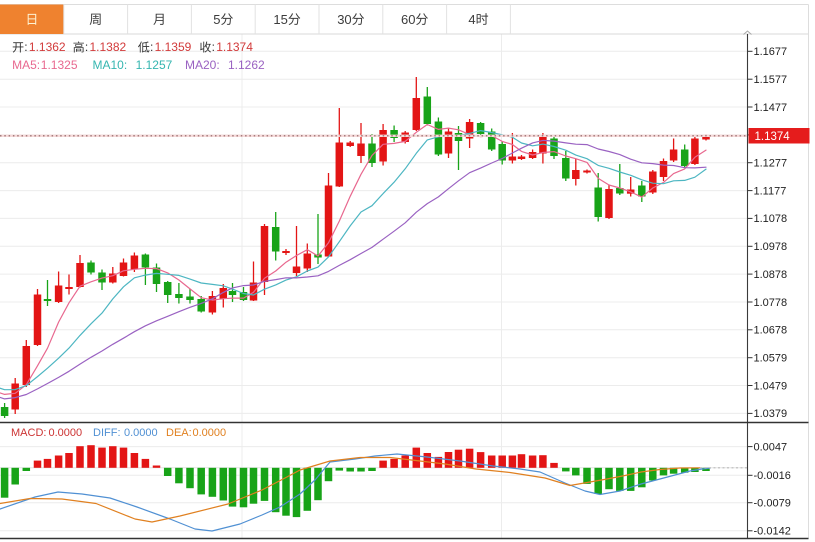 This screenshot has width=815, height=542. What do you see at coordinates (771, 447) in the screenshot?
I see `svg-text: 0.0047` at bounding box center [771, 447].